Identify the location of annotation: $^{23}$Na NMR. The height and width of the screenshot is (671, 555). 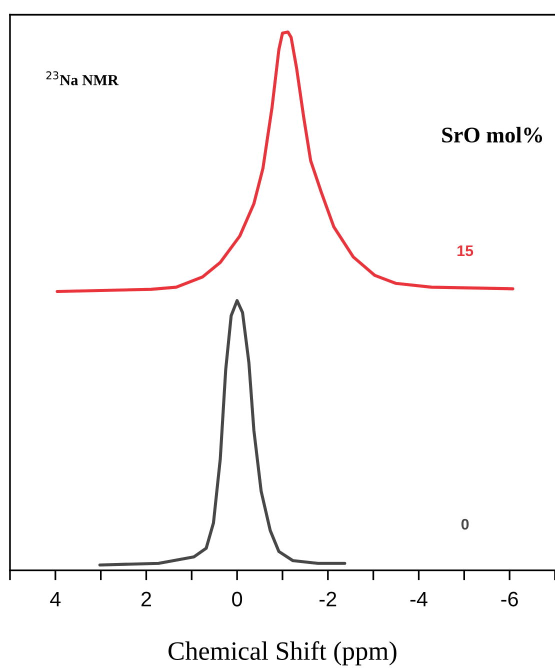
(82, 78).